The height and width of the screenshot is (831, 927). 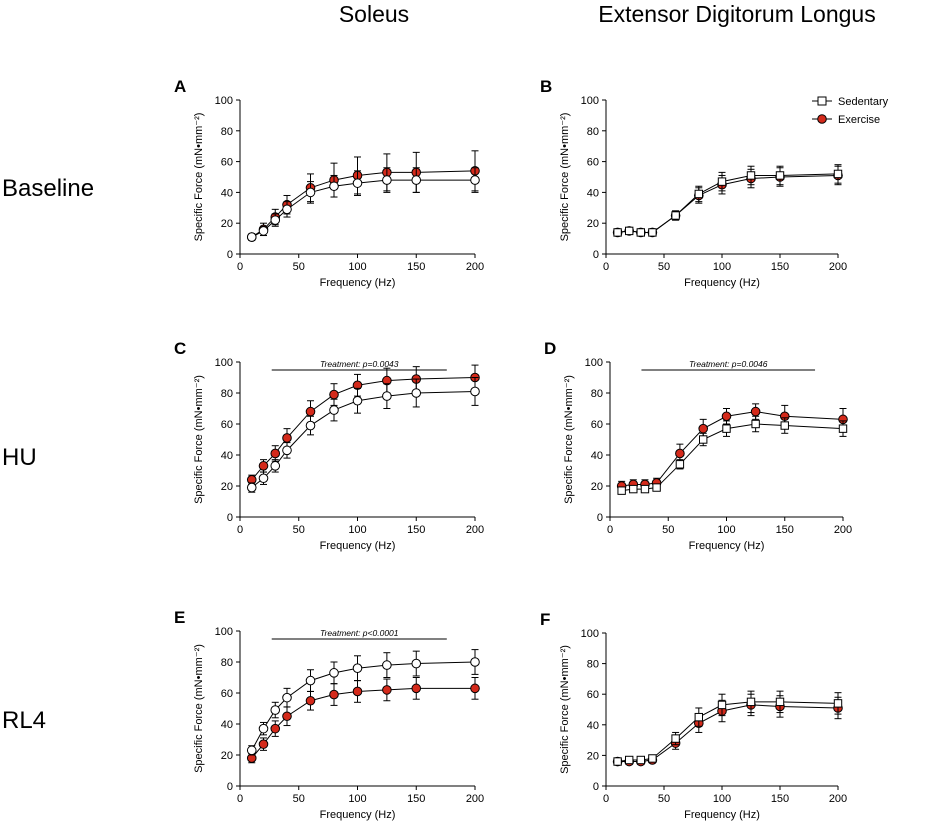 I want to click on y-axis-label-c: Specific Force (mN•mm⁻²), so click(x=199, y=439).